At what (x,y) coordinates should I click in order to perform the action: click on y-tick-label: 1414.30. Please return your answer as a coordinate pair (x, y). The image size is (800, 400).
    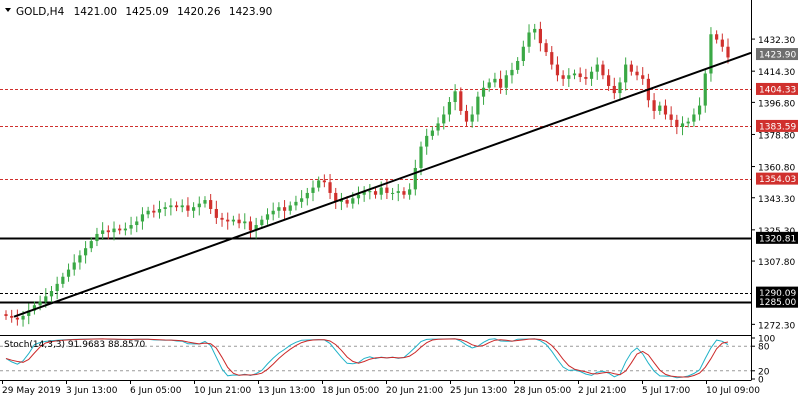
    Looking at the image, I should click on (776, 73).